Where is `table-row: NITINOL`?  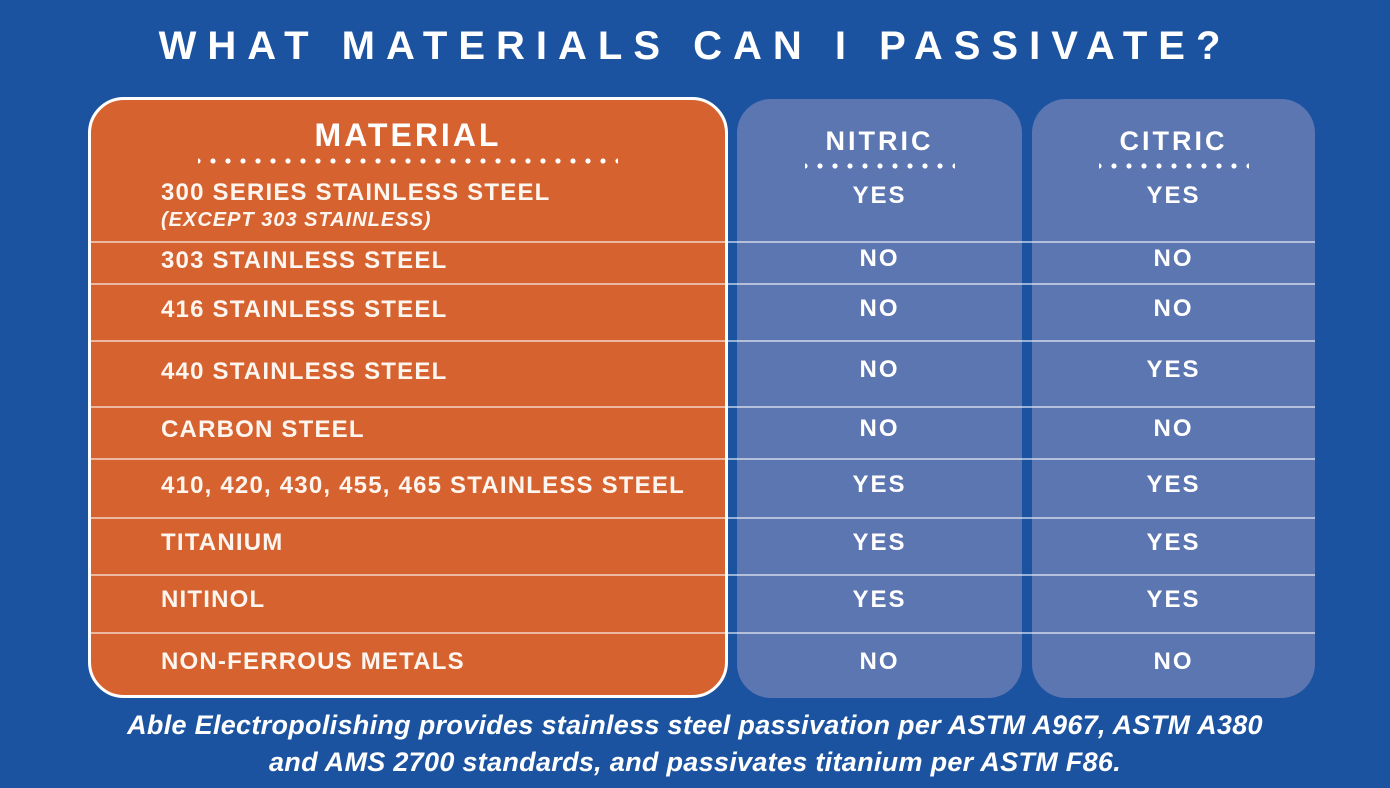
table-row: NITINOL is located at coordinates (408, 601).